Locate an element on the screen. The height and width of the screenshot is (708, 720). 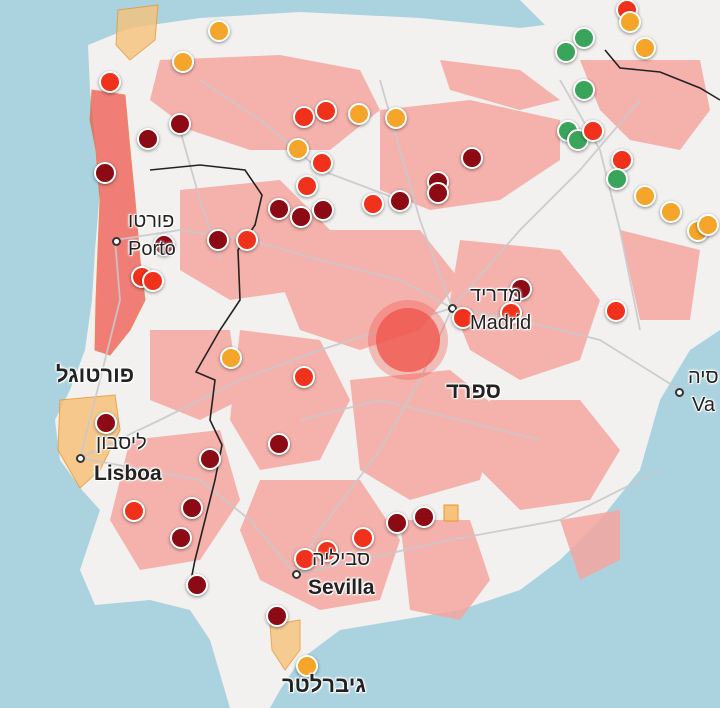
sevilla-label-he: סביליה is located at coordinates (341, 559).